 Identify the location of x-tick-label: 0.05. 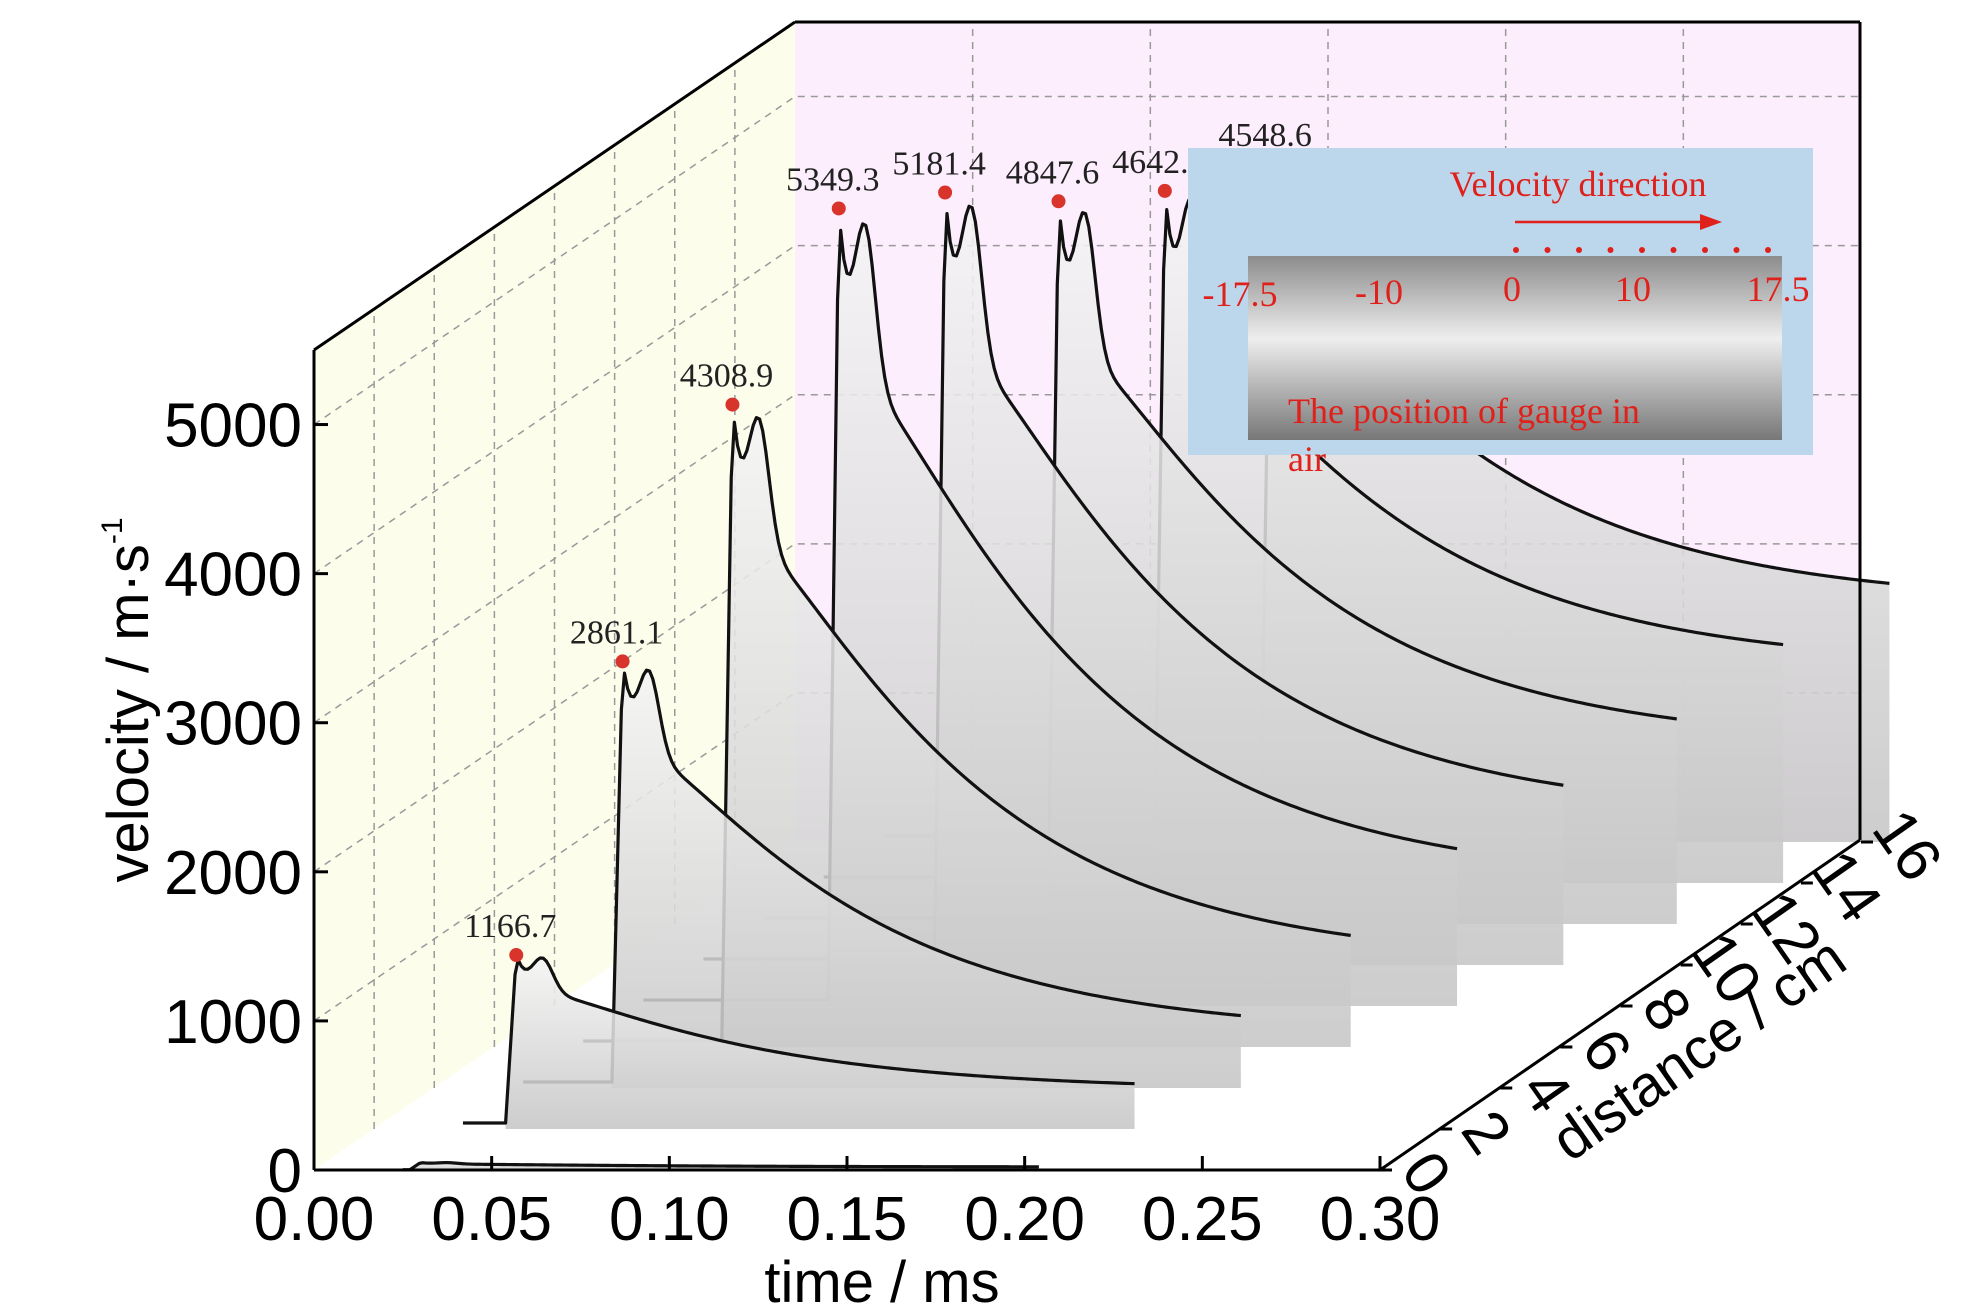
(491, 1219).